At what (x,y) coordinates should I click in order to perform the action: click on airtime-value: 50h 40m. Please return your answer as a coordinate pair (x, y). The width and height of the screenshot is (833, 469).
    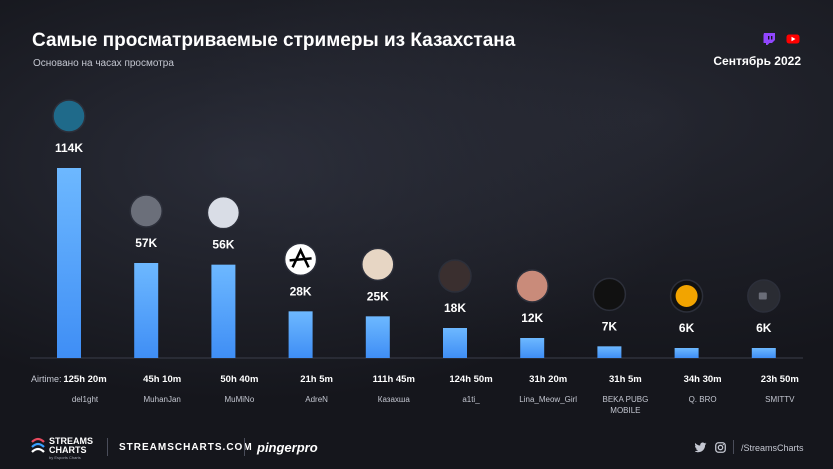
    Looking at the image, I should click on (239, 379).